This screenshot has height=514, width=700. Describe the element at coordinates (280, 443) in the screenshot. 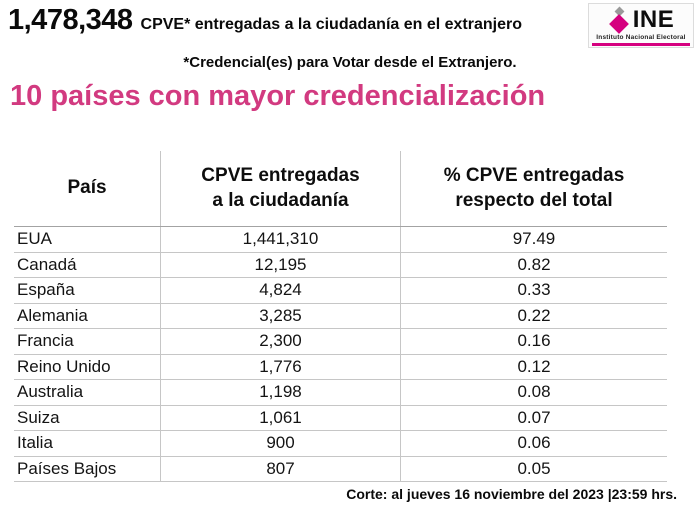

I see `cpve-count-cell: 900` at that location.